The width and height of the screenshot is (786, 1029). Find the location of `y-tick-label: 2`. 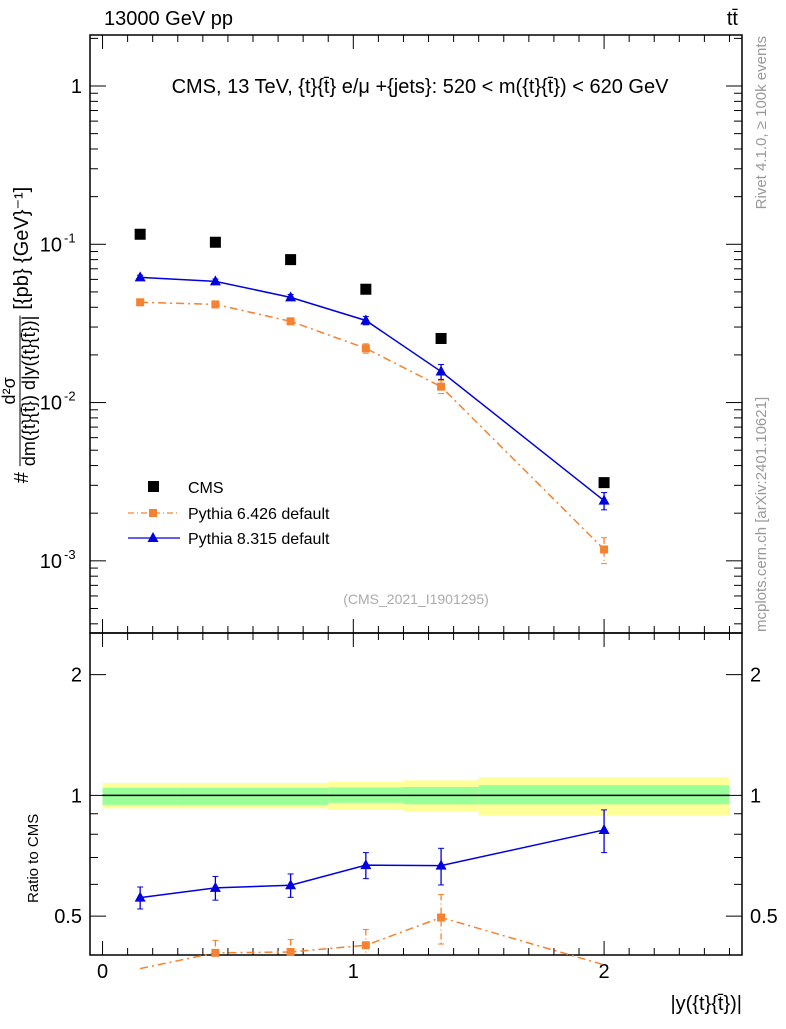

y-tick-label: 2 is located at coordinates (76, 676).